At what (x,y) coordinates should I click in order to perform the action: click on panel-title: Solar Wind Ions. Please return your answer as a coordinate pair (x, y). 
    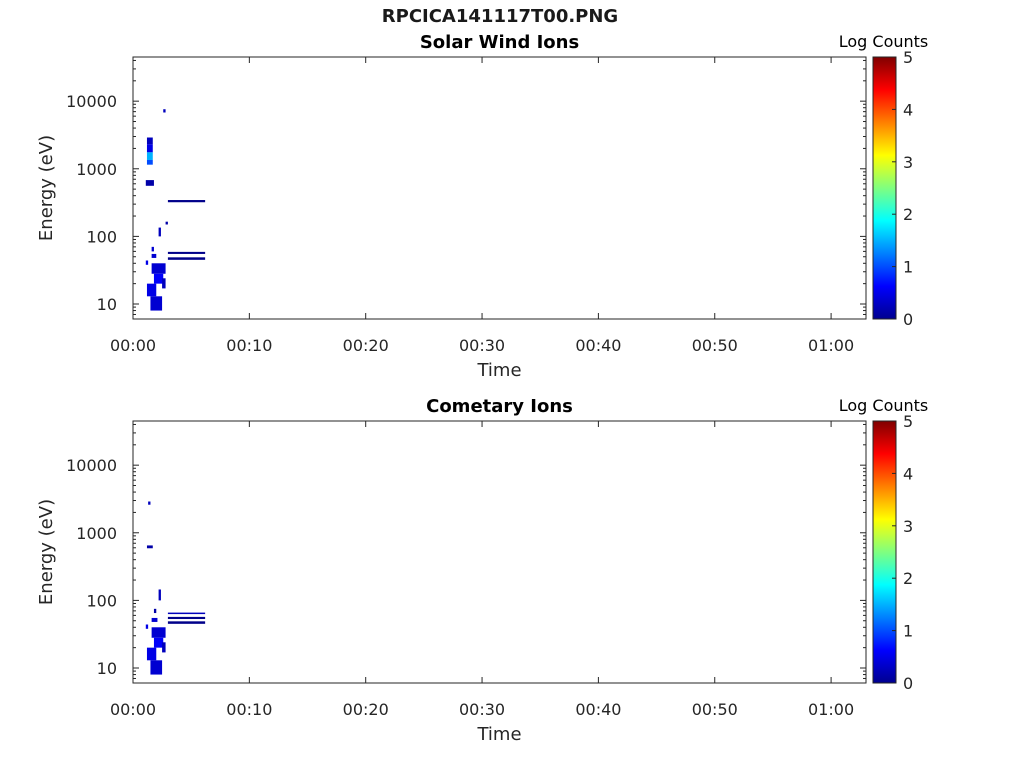
    Looking at the image, I should click on (499, 42).